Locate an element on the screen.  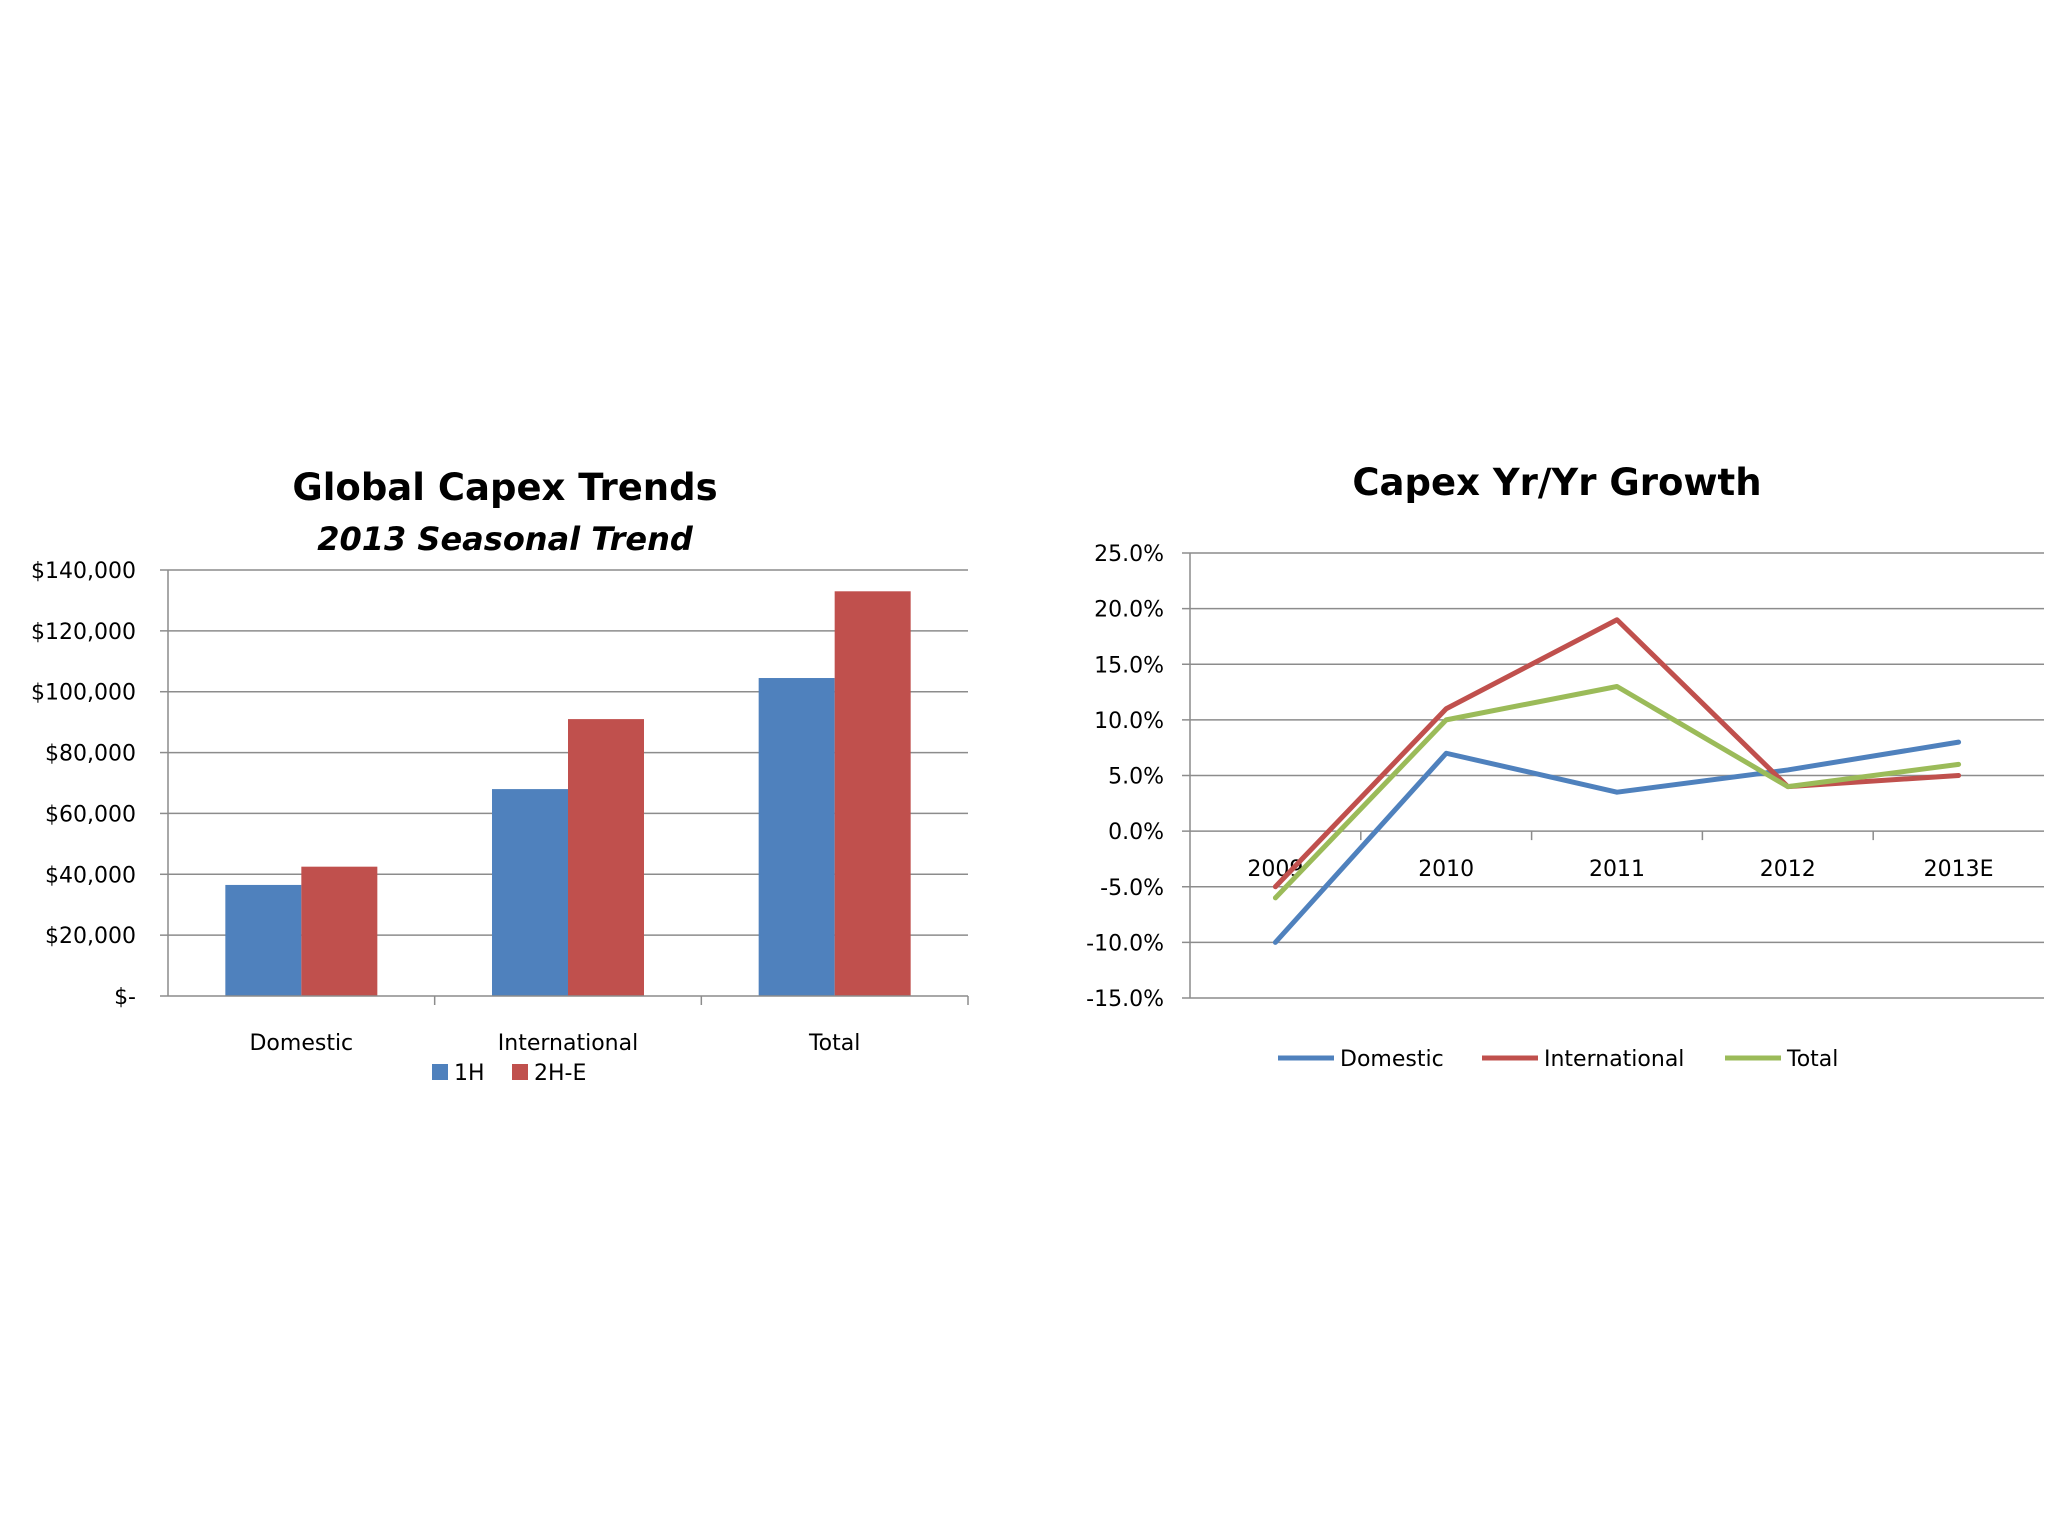
line-series-international is located at coordinates (1617, 753).